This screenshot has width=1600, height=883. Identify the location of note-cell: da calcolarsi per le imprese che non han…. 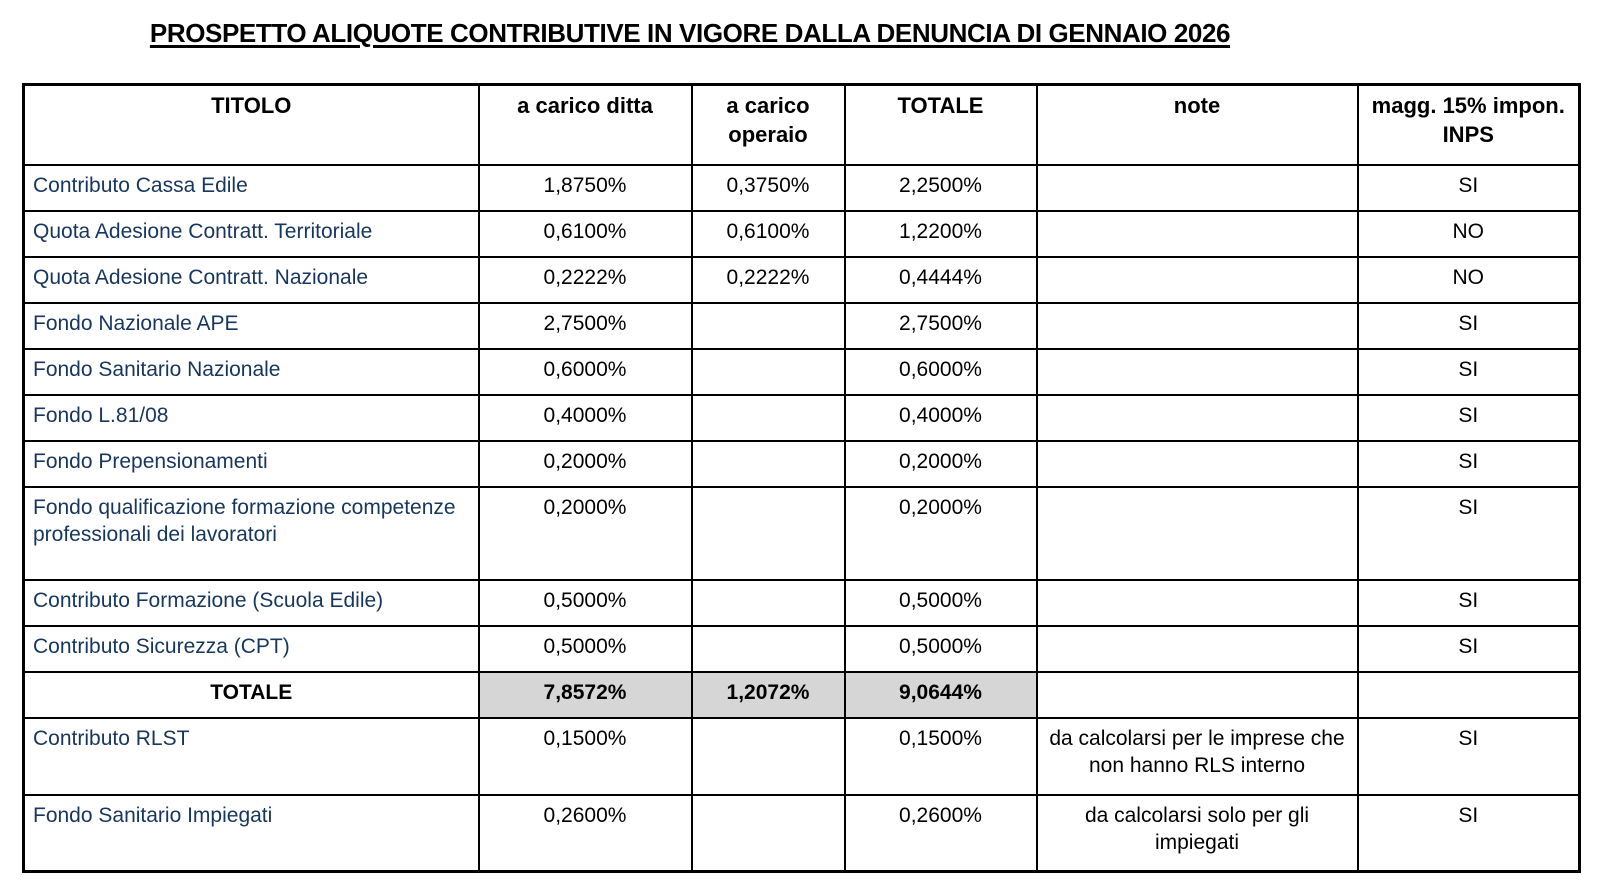
(1197, 756).